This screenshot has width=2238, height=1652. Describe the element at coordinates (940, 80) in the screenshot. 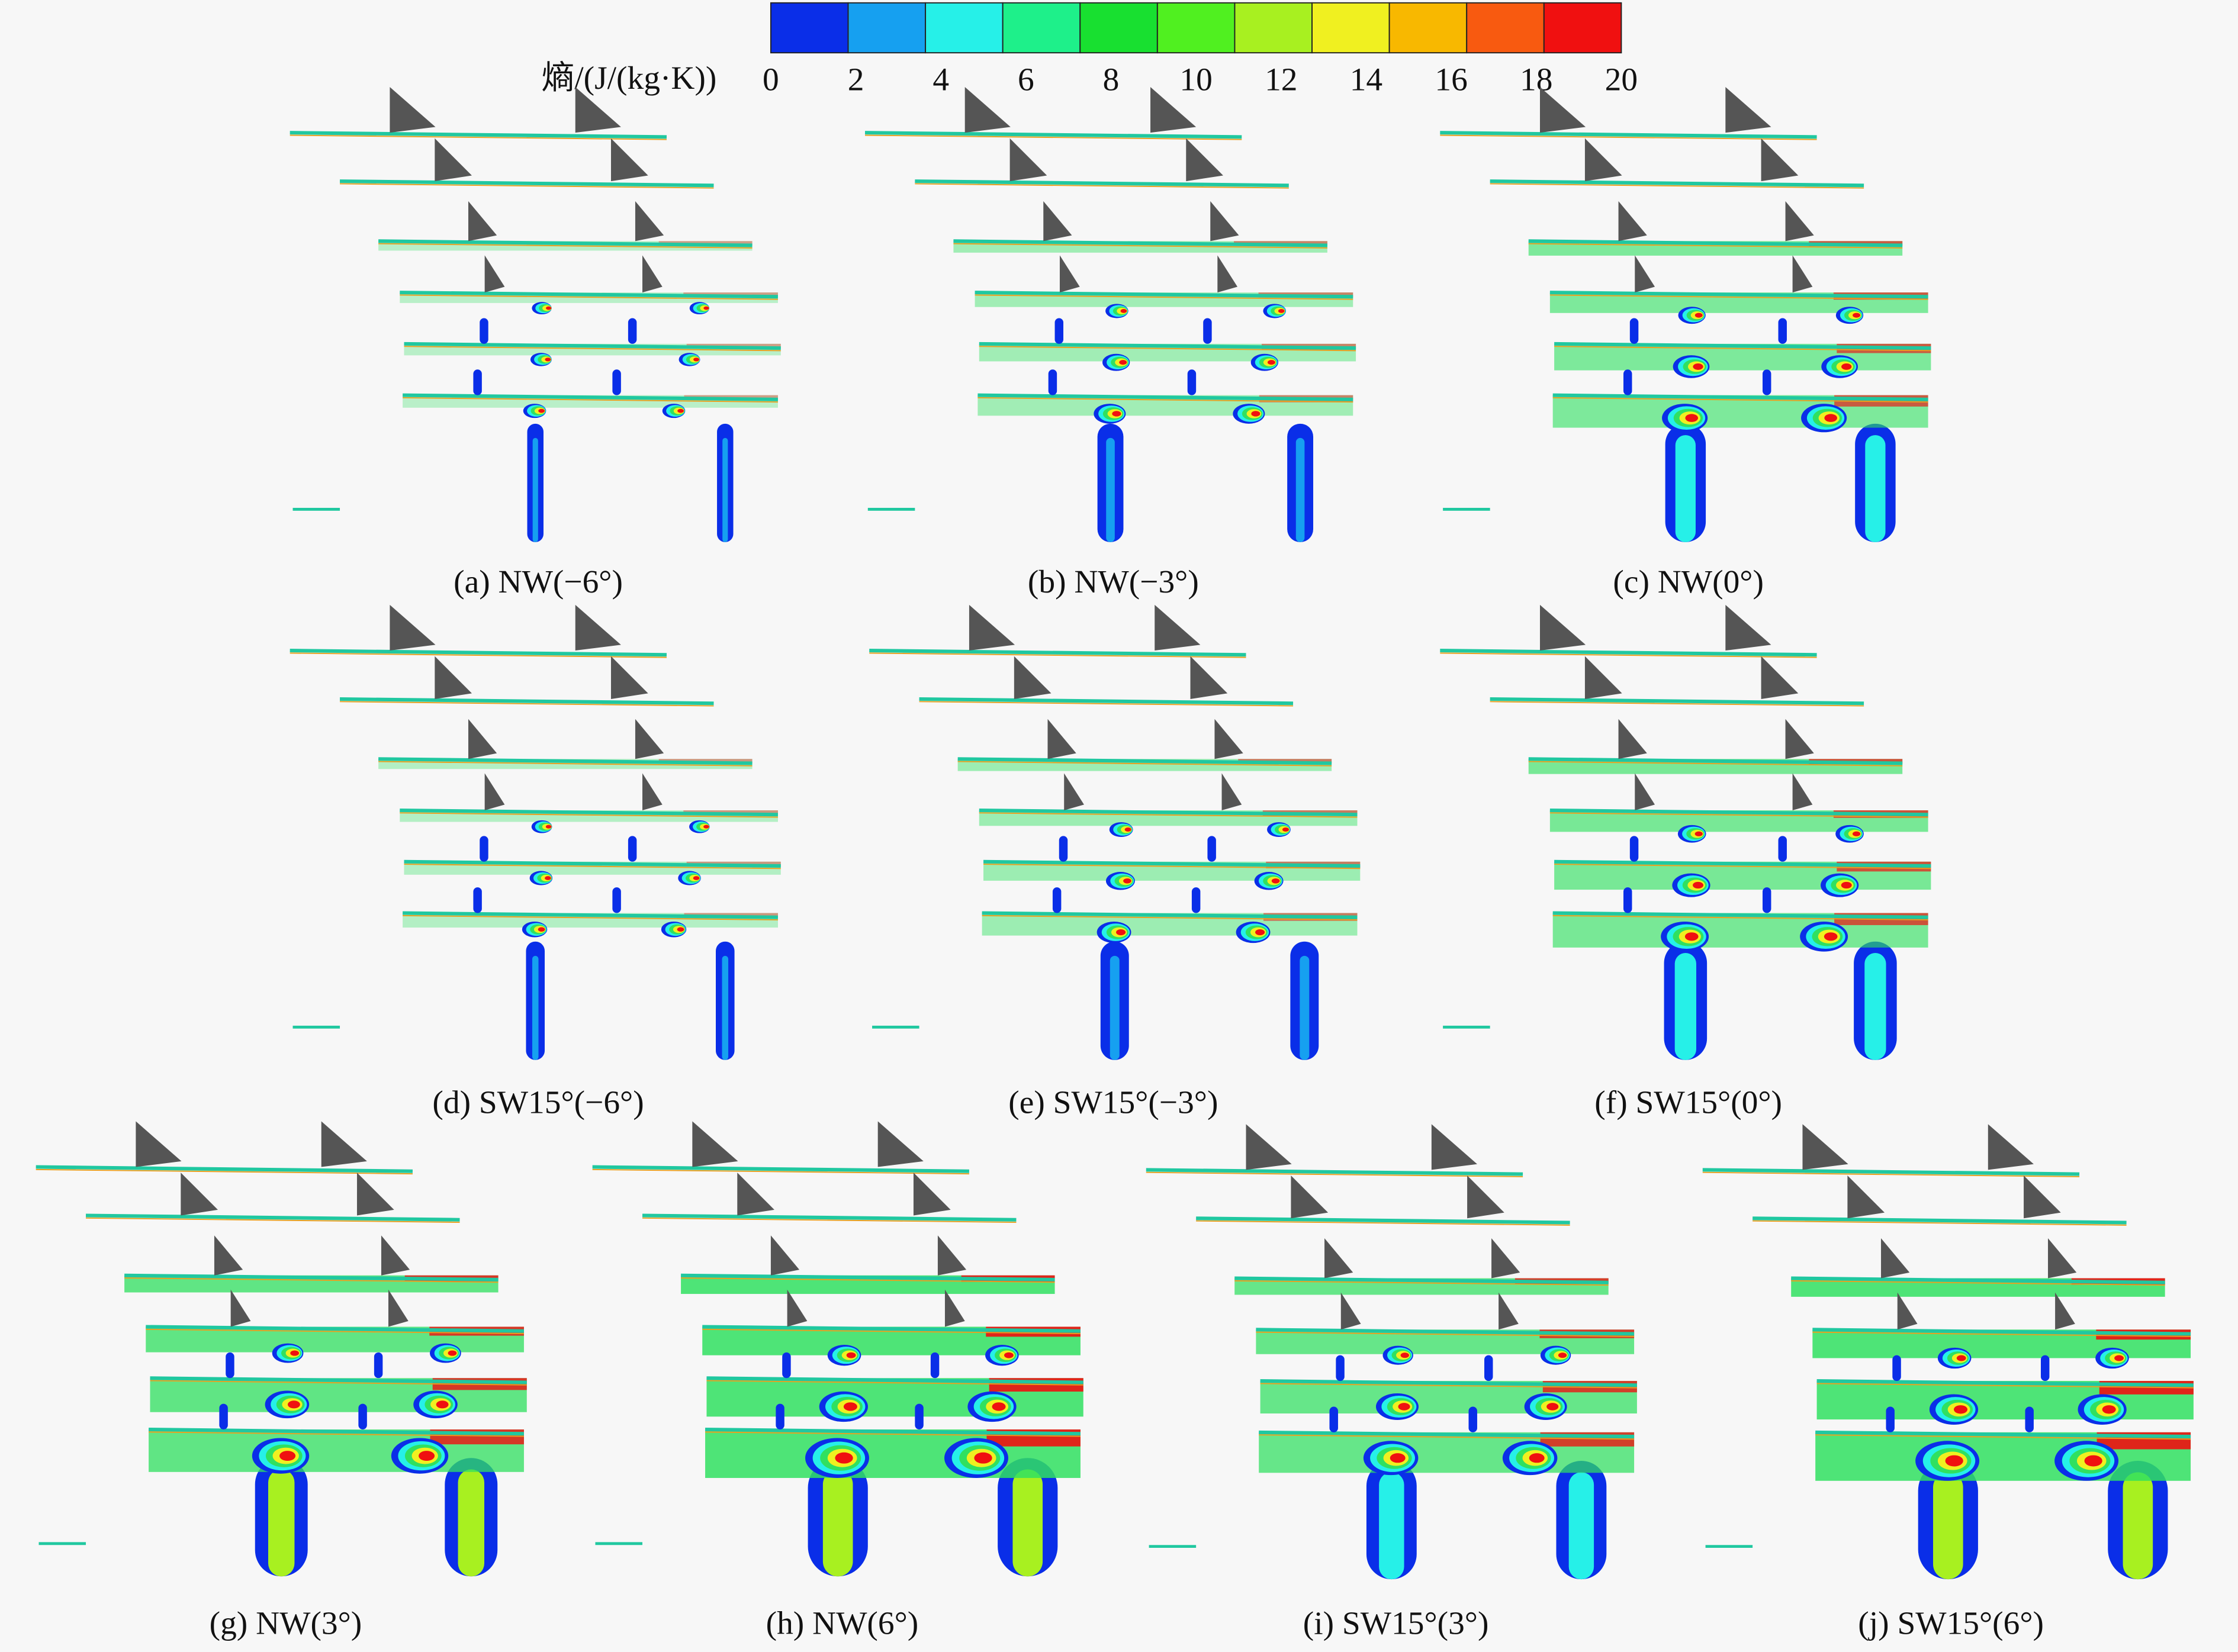

I see `colorbar-tick-label: 4` at that location.